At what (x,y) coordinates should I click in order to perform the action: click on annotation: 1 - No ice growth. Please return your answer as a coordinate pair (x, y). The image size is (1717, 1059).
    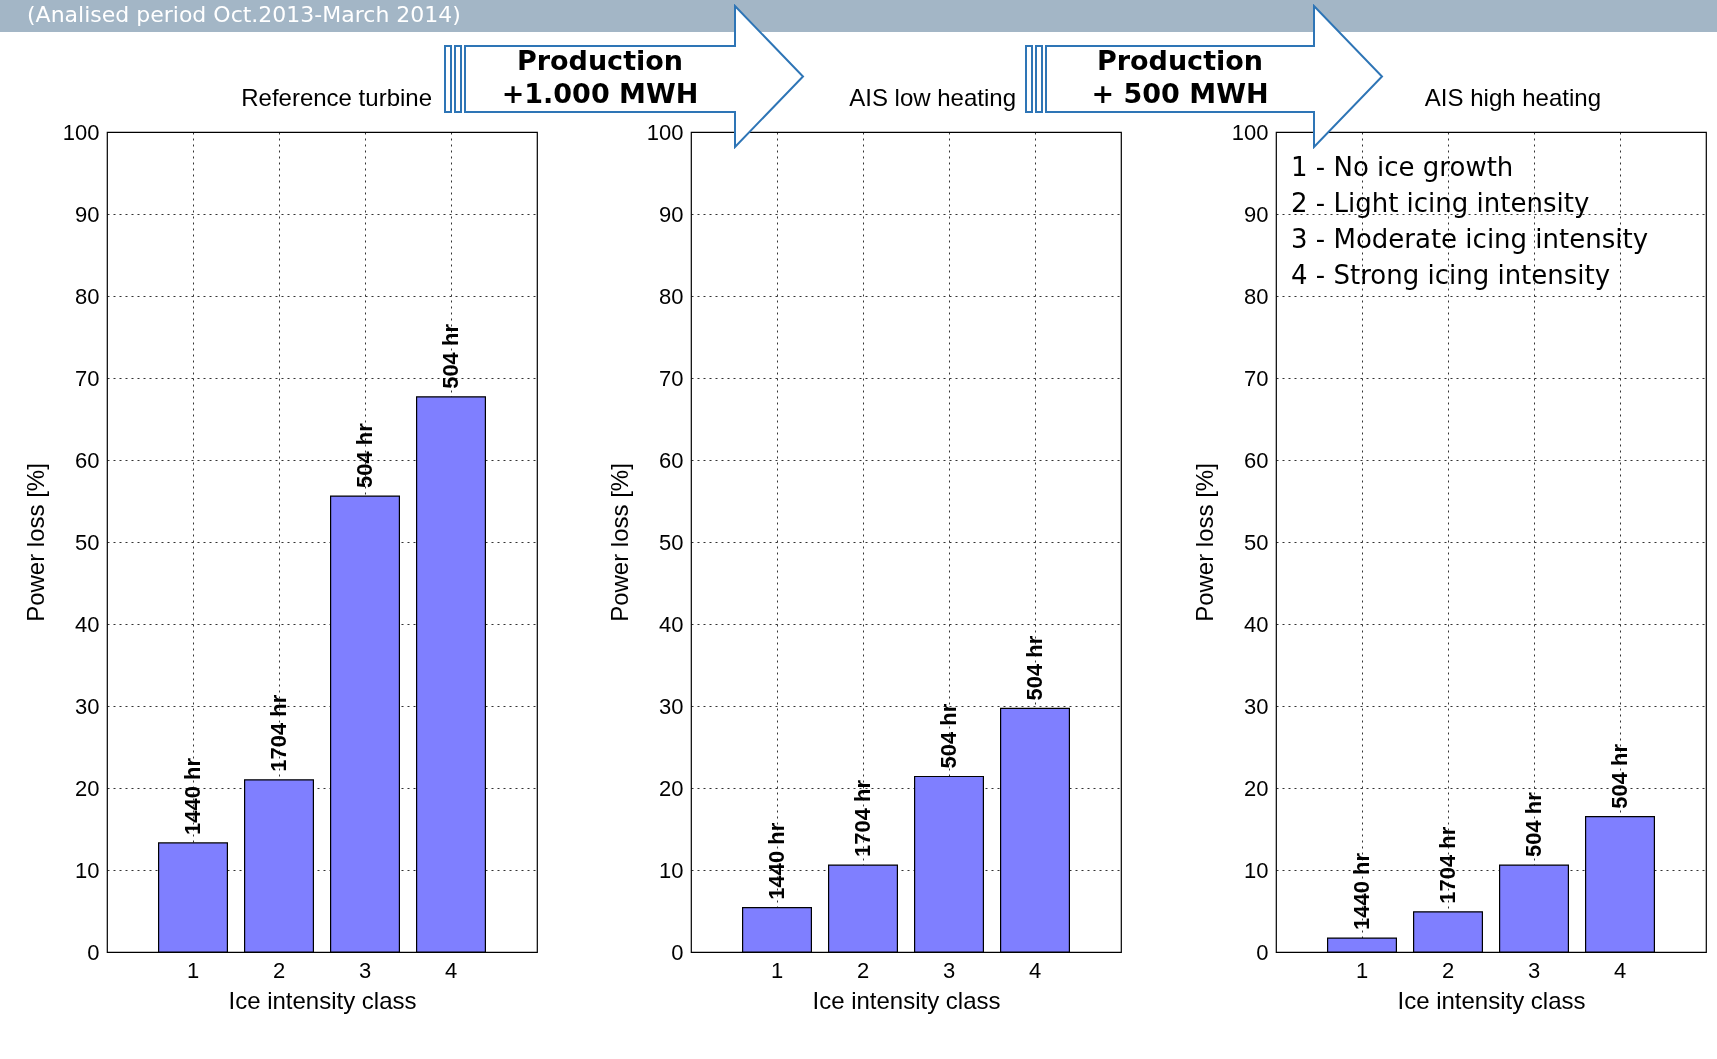
    Looking at the image, I should click on (1402, 167).